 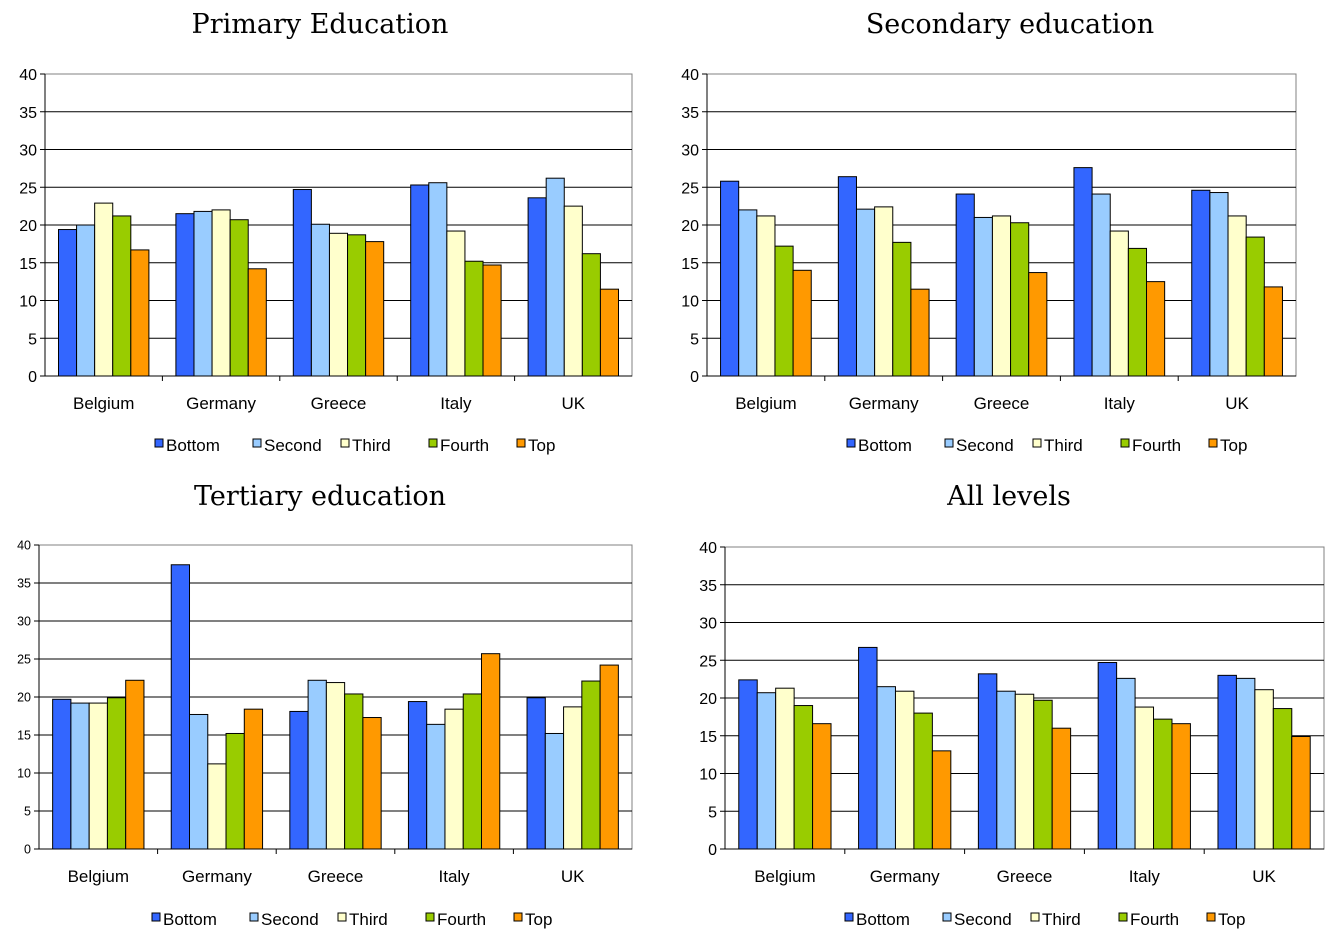 What do you see at coordinates (290, 919) in the screenshot?
I see `legend-label-second: Second` at bounding box center [290, 919].